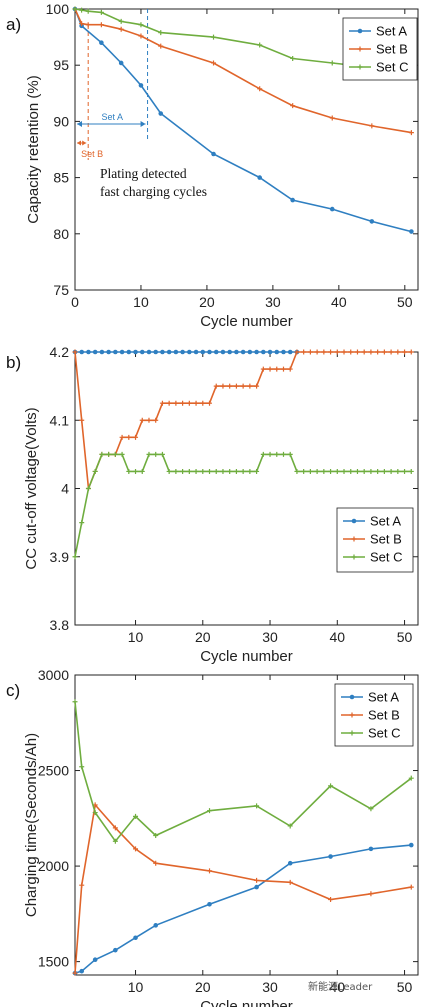 The image size is (444, 1007). Describe the element at coordinates (60, 420) in the screenshot. I see `y-tick-label: 4.1` at that location.